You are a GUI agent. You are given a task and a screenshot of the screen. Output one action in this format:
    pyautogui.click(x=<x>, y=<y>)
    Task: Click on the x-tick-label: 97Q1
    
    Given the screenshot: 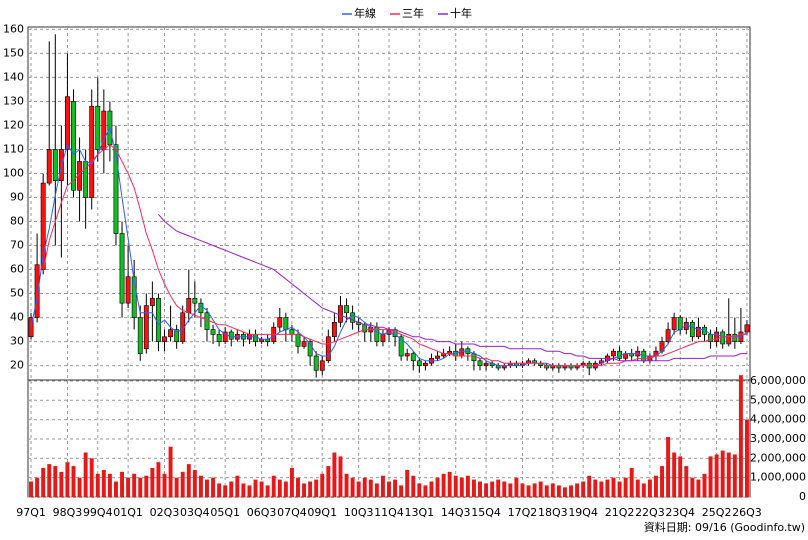 What is the action you would take?
    pyautogui.click(x=31, y=512)
    